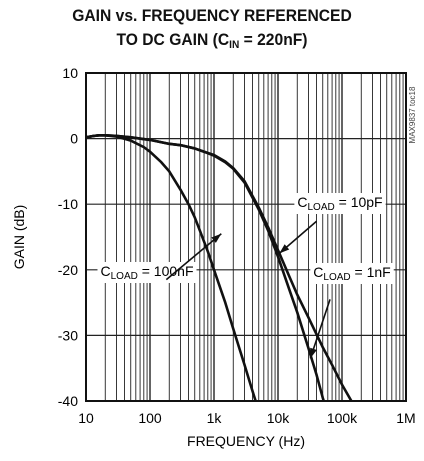 The image size is (424, 461). What do you see at coordinates (68, 401) in the screenshot?
I see `y-tick-label: -40` at bounding box center [68, 401].